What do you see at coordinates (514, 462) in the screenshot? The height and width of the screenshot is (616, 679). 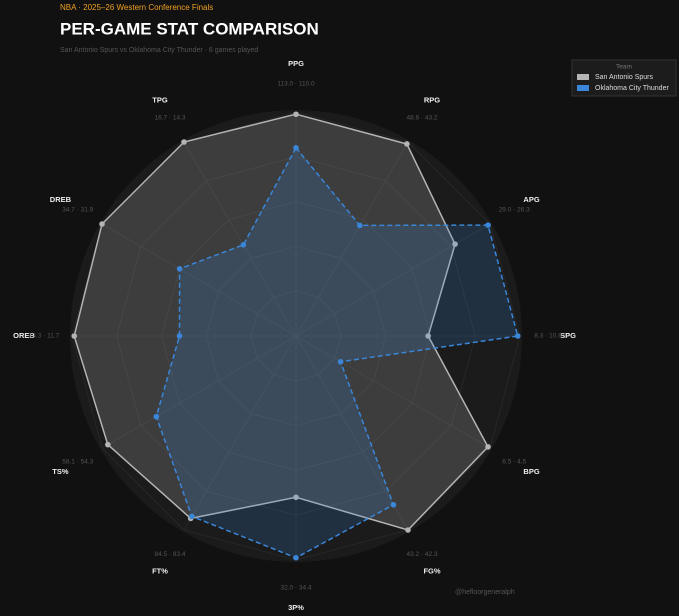 I see `axis-value-label: 6.5 · 4.5` at bounding box center [514, 462].